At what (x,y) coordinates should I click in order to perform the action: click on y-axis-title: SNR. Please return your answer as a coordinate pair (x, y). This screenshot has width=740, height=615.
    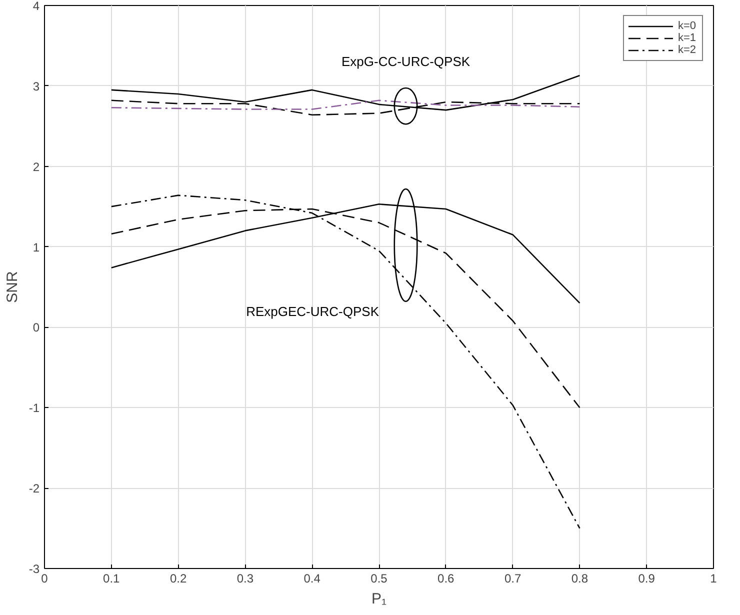
    Looking at the image, I should click on (12, 287).